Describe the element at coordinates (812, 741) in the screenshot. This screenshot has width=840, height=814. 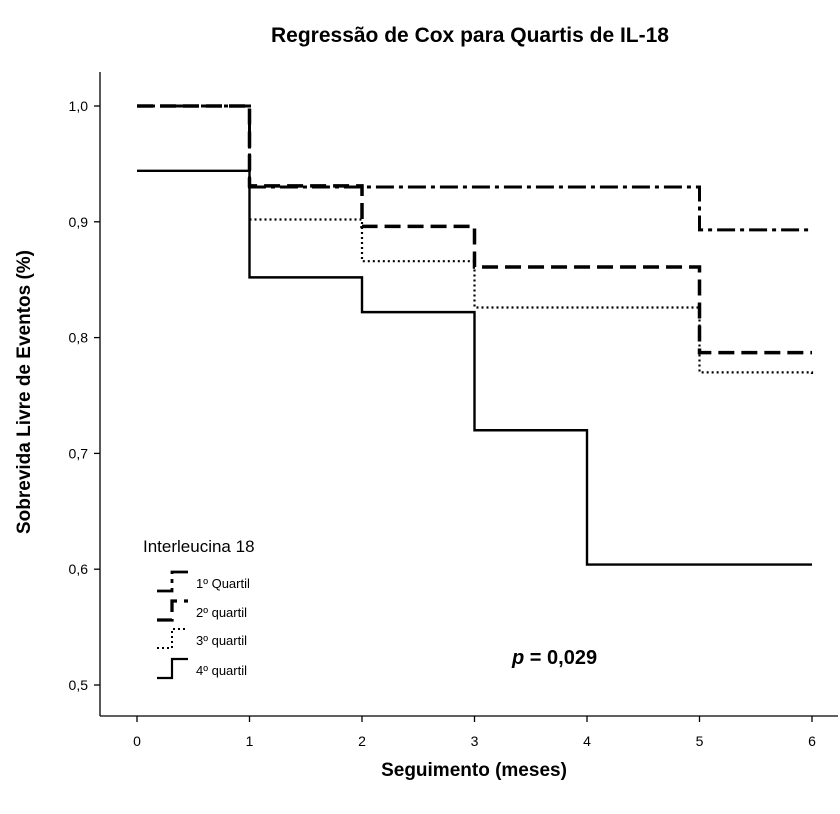
I see `x-tick-label: 6` at that location.